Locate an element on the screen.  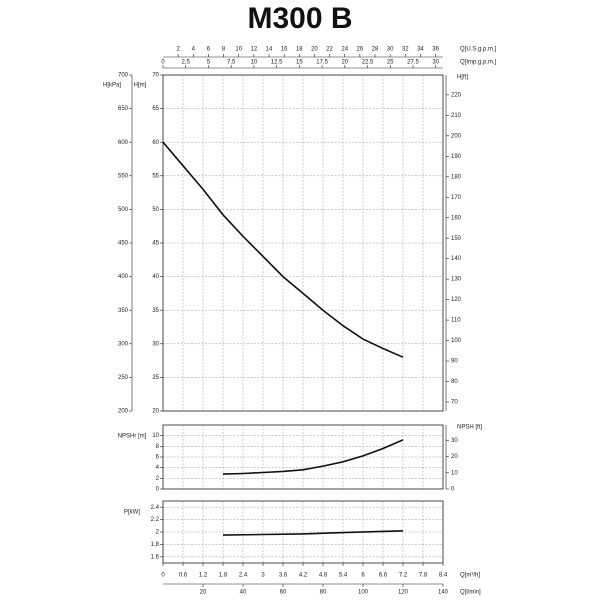
x-tick-label: 7.8 is located at coordinates (423, 576).